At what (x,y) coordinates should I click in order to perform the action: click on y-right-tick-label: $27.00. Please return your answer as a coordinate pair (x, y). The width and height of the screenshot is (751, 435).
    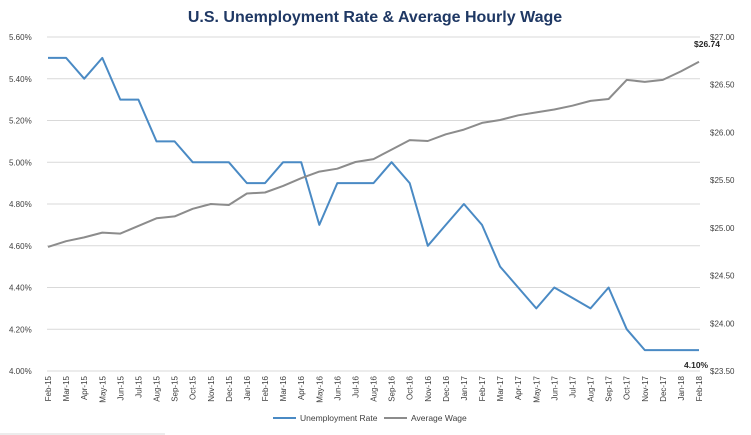
    Looking at the image, I should click on (722, 37).